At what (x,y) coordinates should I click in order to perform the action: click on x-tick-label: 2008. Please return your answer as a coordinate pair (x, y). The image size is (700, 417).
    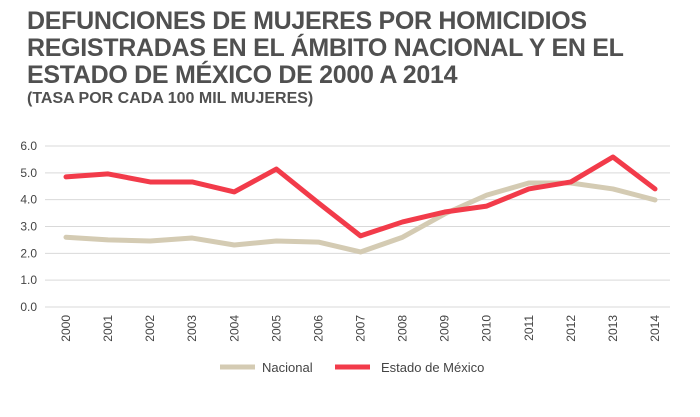
    Looking at the image, I should click on (403, 328).